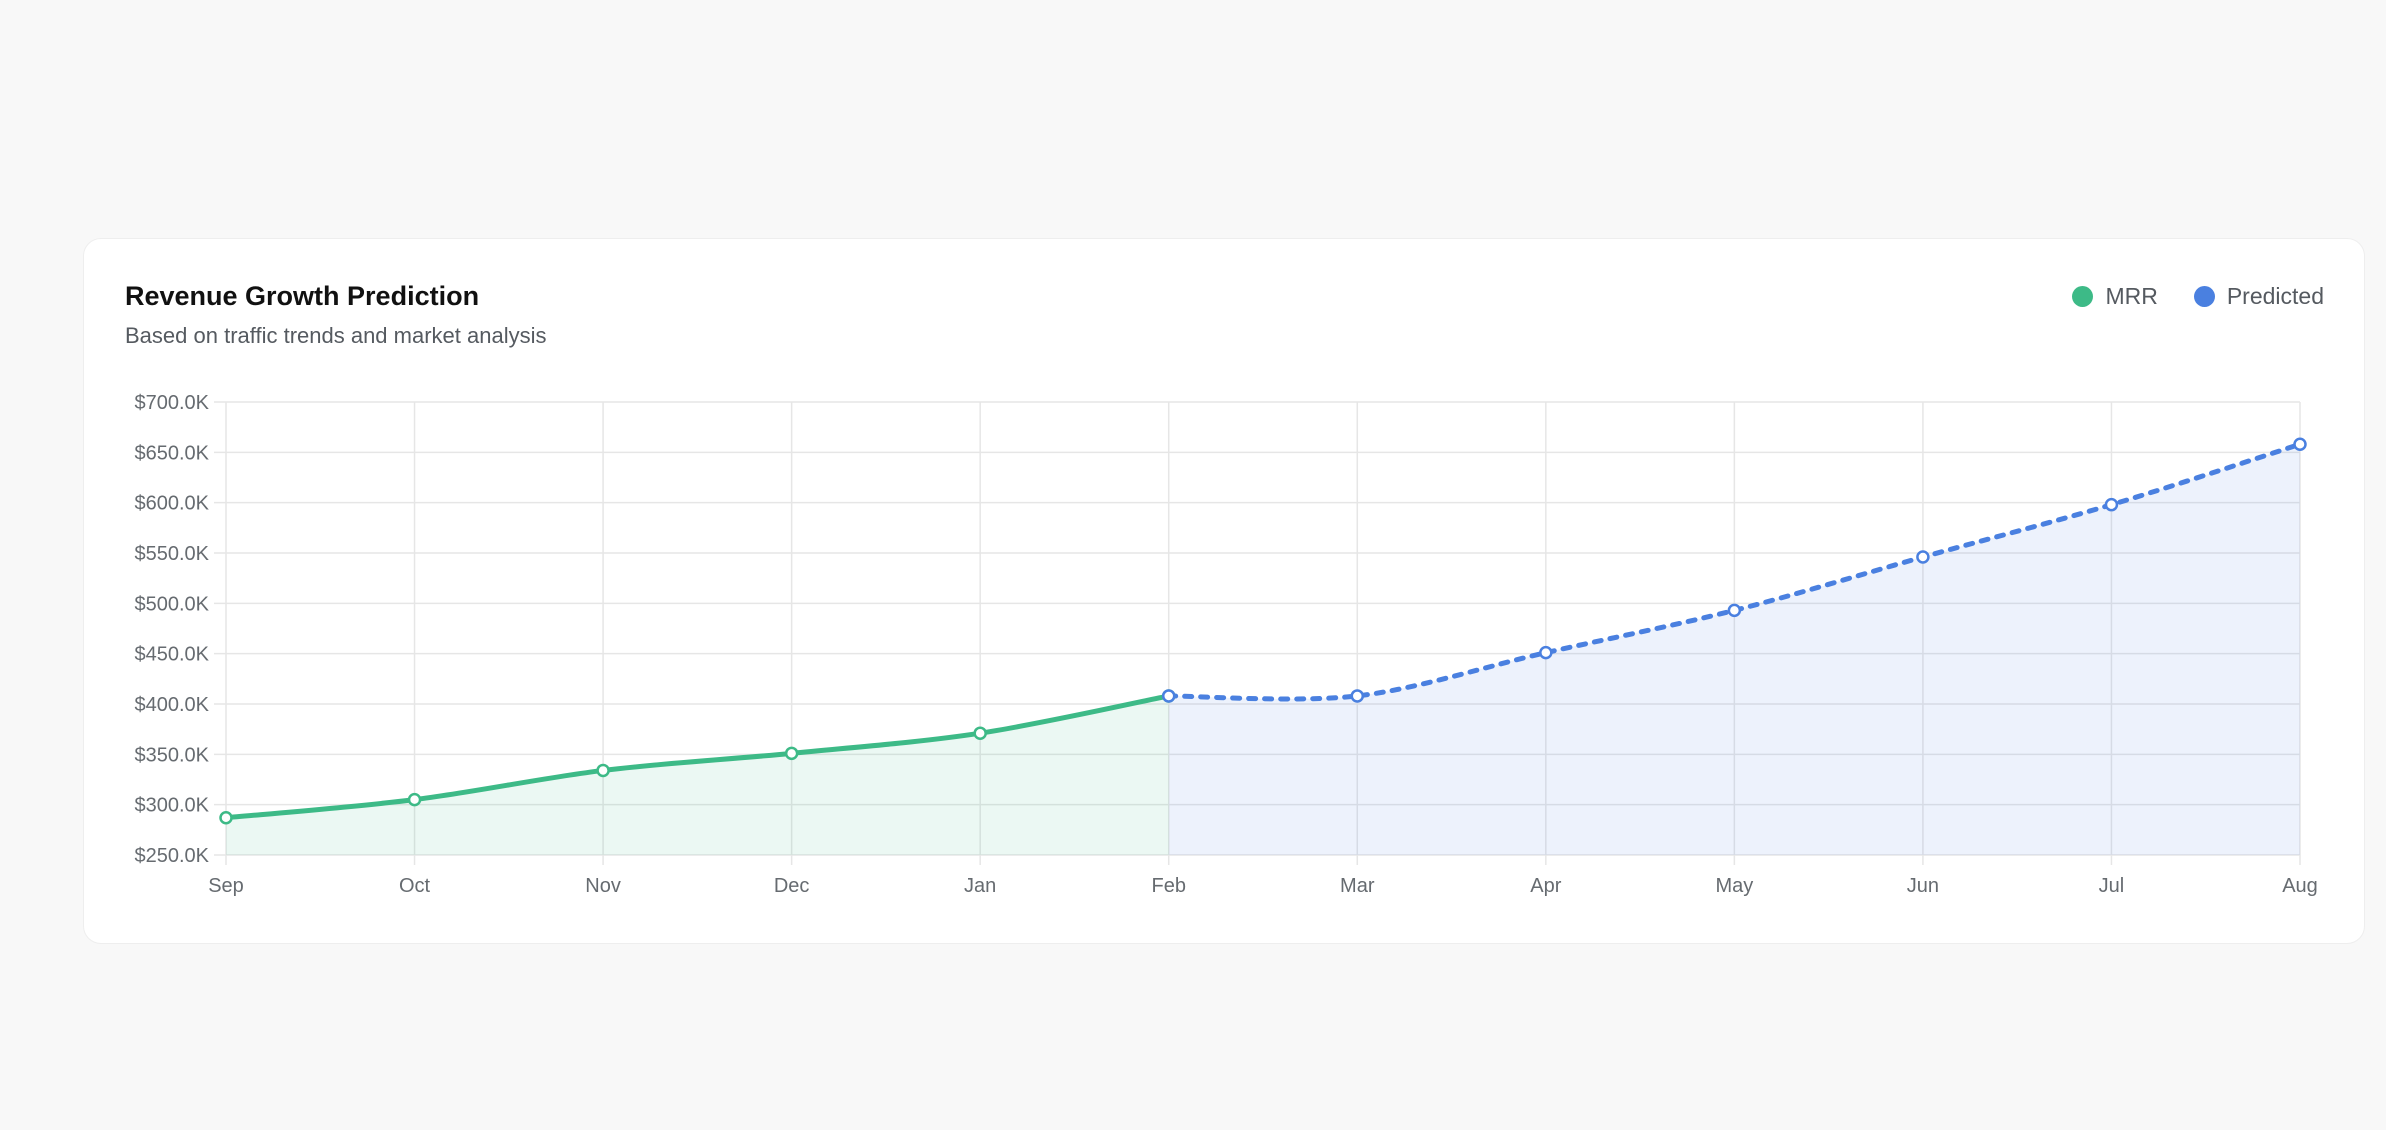  Describe the element at coordinates (415, 886) in the screenshot. I see `x-tick-label: Oct` at that location.